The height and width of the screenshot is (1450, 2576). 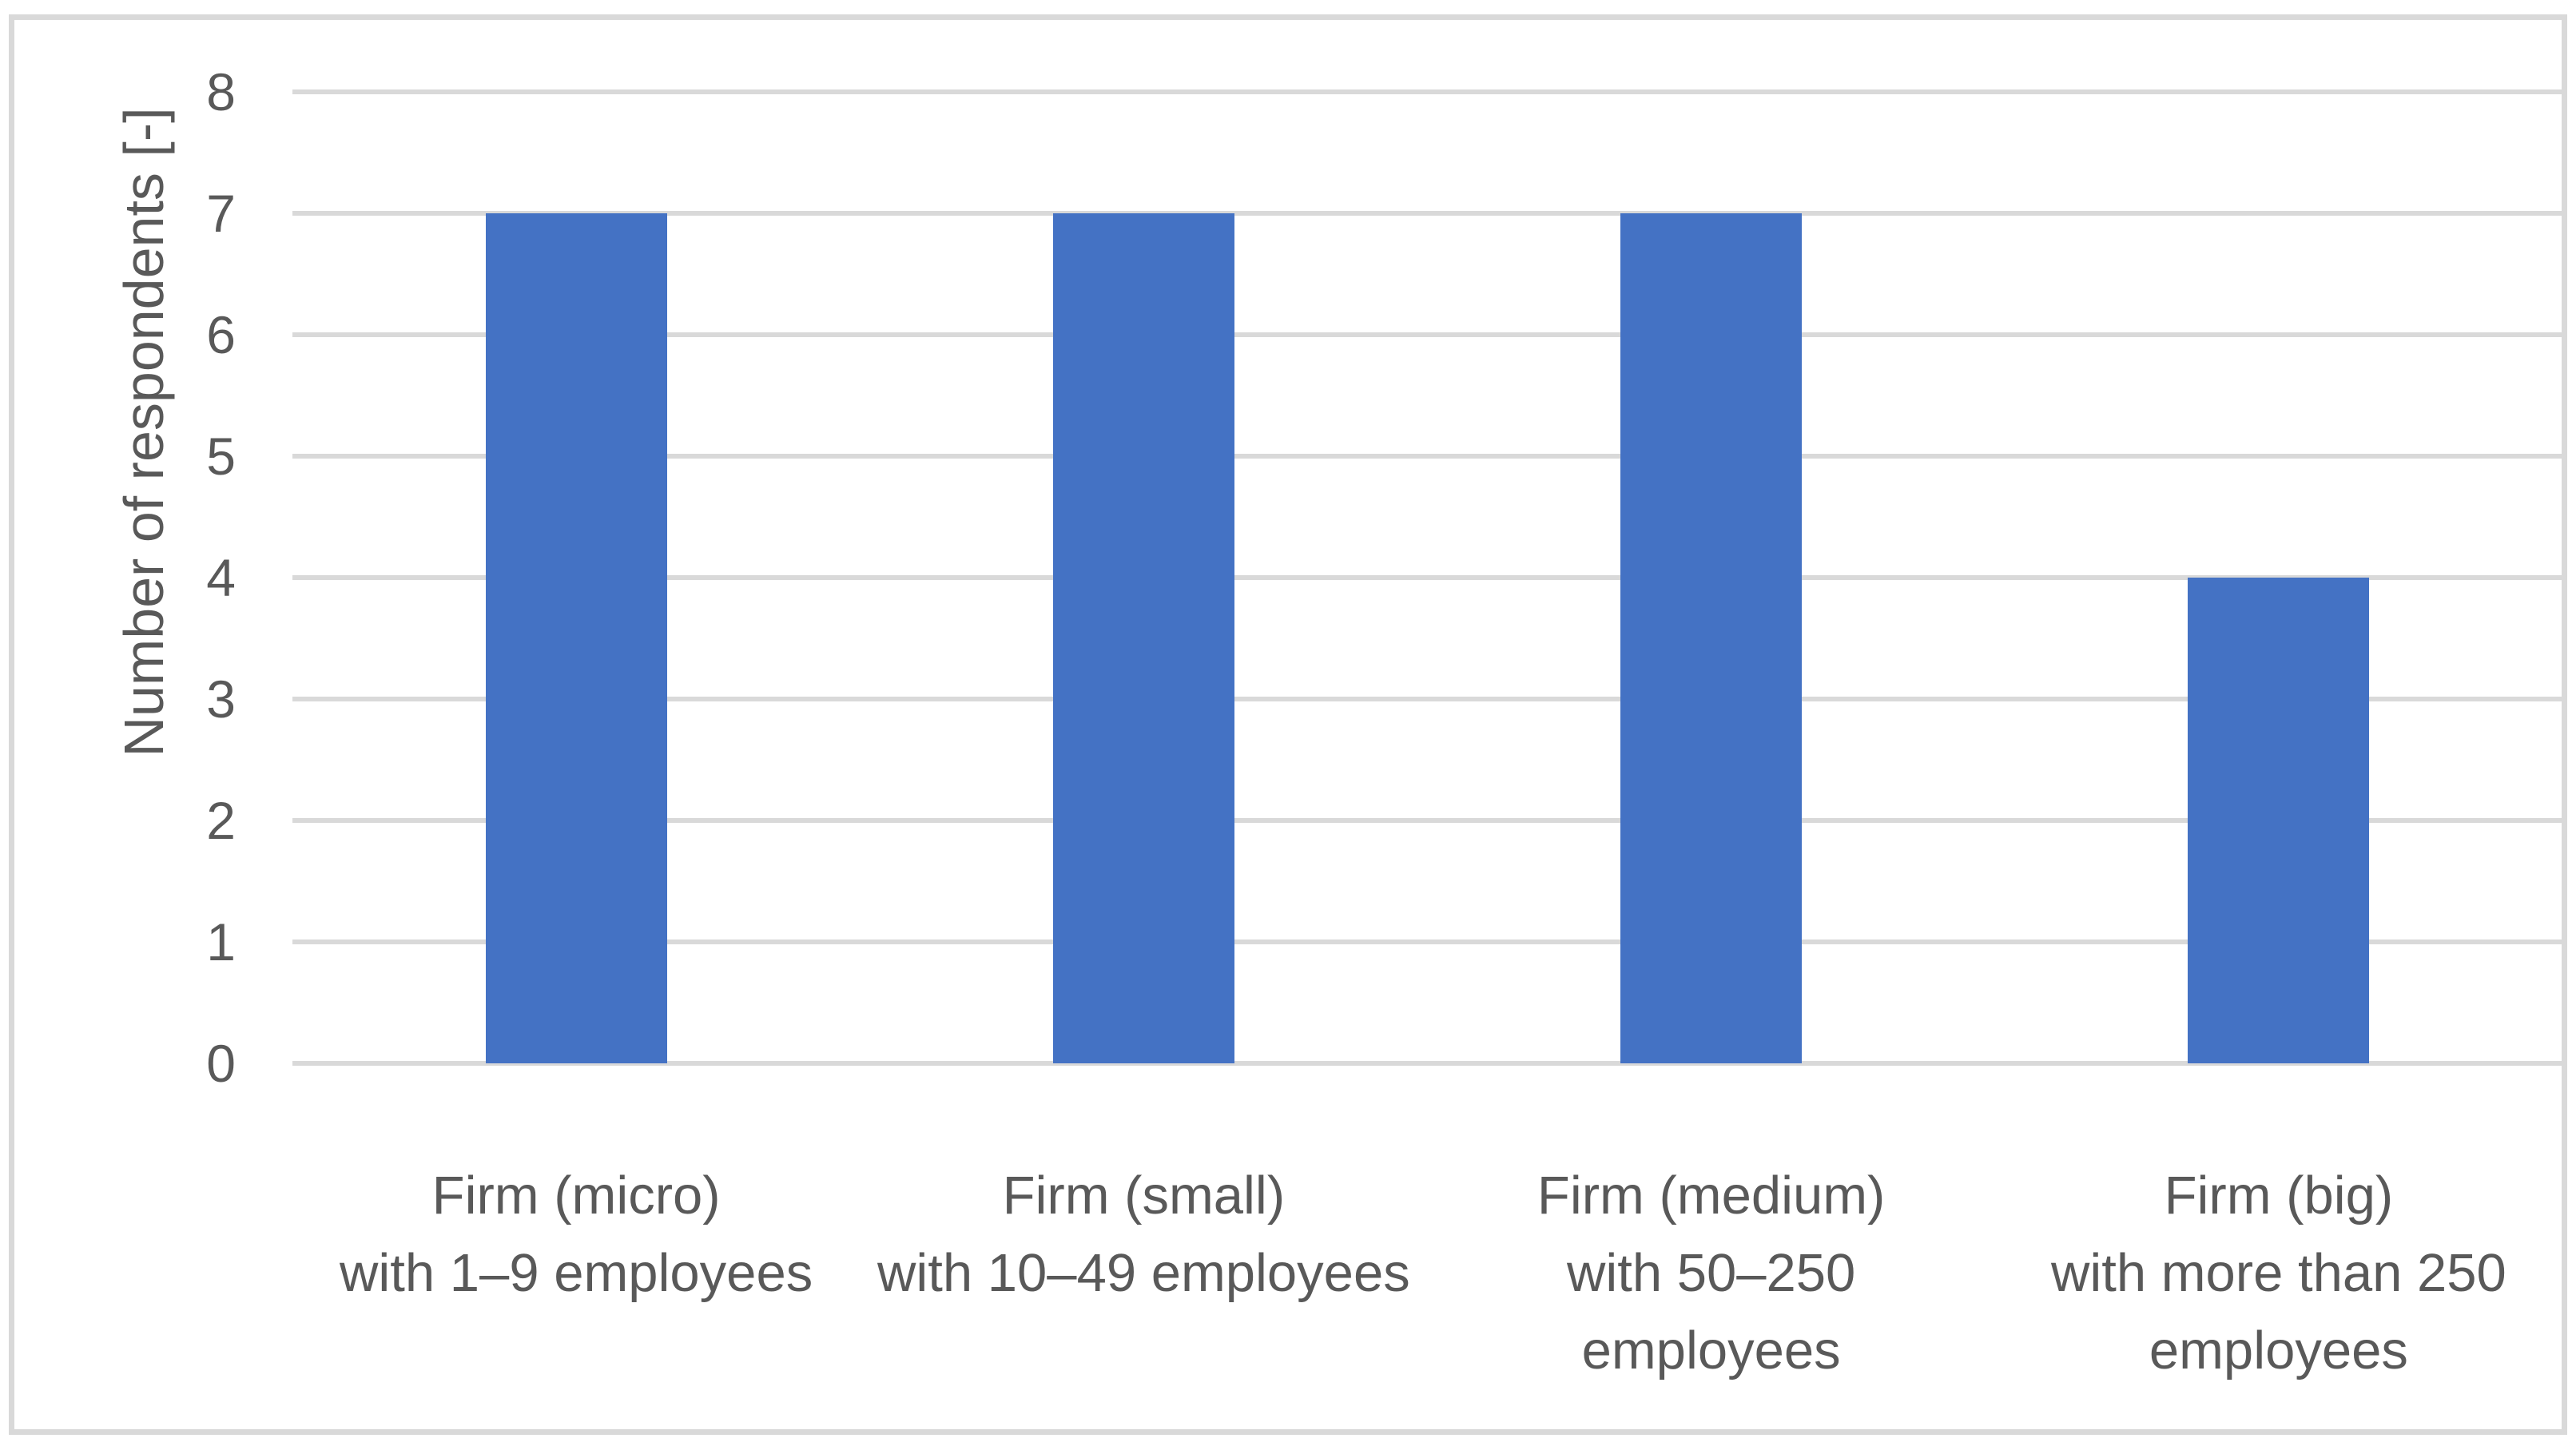 I want to click on y-tick-label-5: 5, so click(x=221, y=456).